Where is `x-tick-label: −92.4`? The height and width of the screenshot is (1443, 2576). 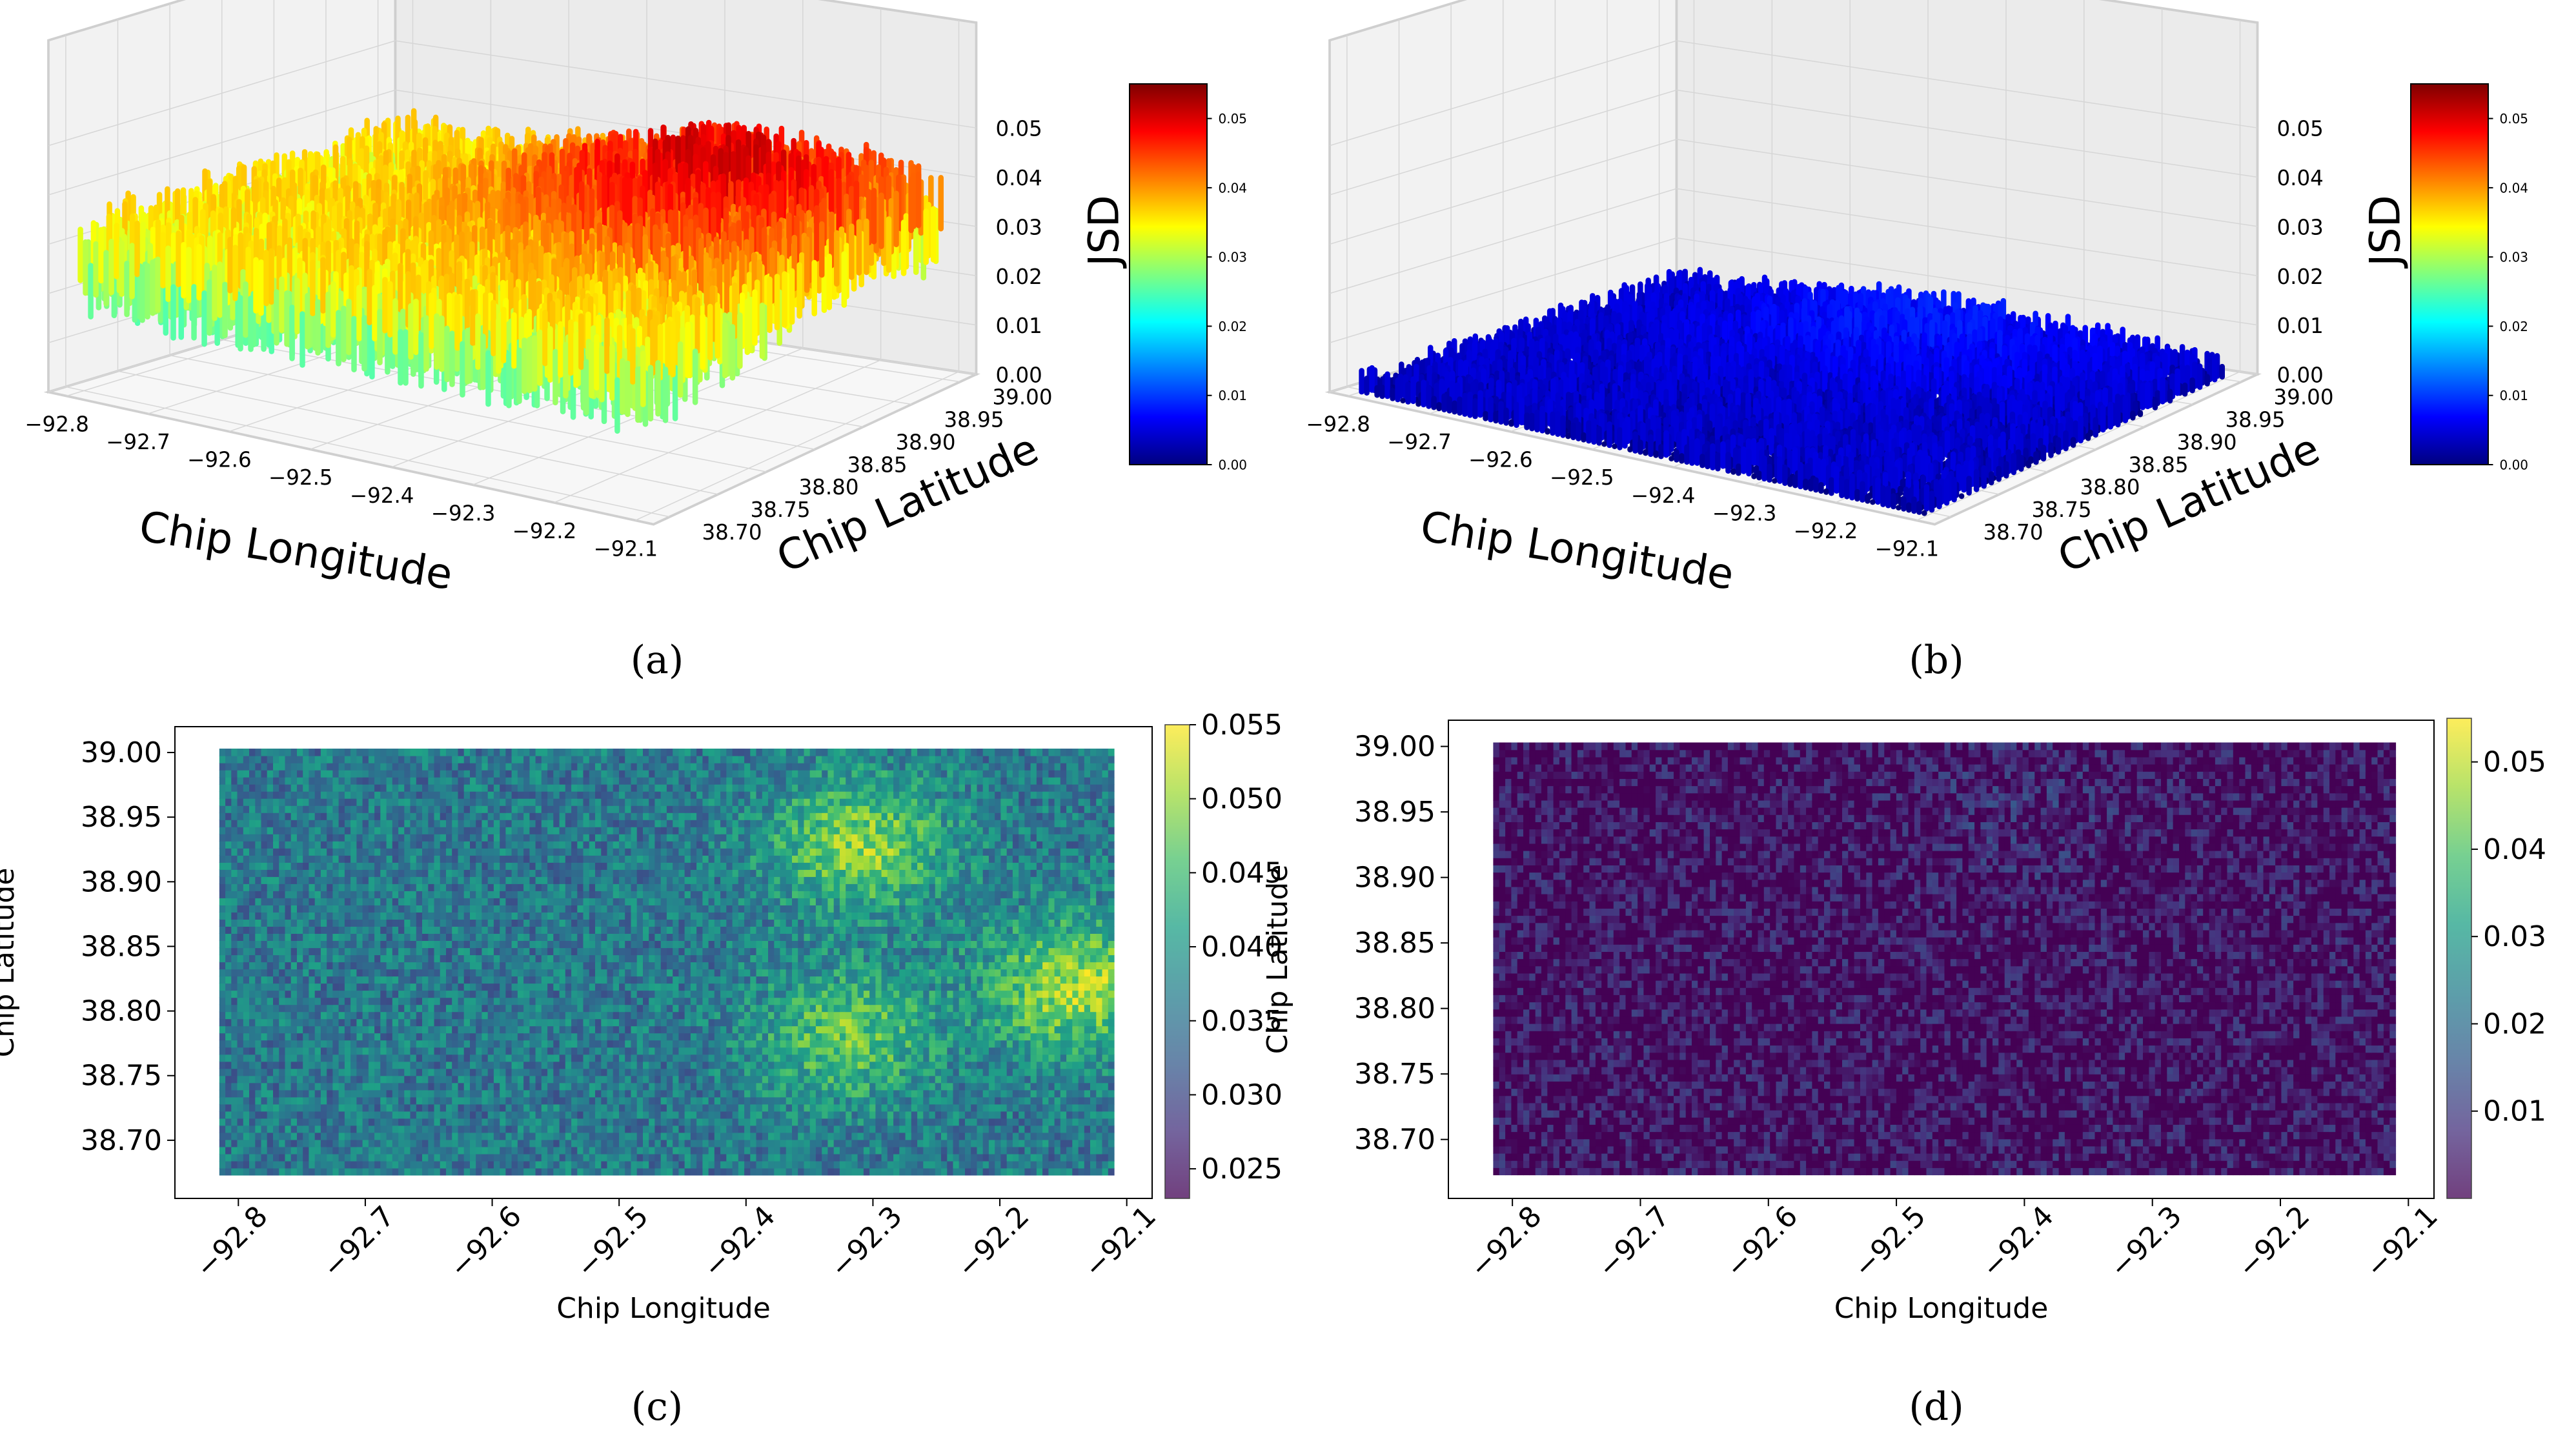
x-tick-label: −92.4 is located at coordinates (382, 495).